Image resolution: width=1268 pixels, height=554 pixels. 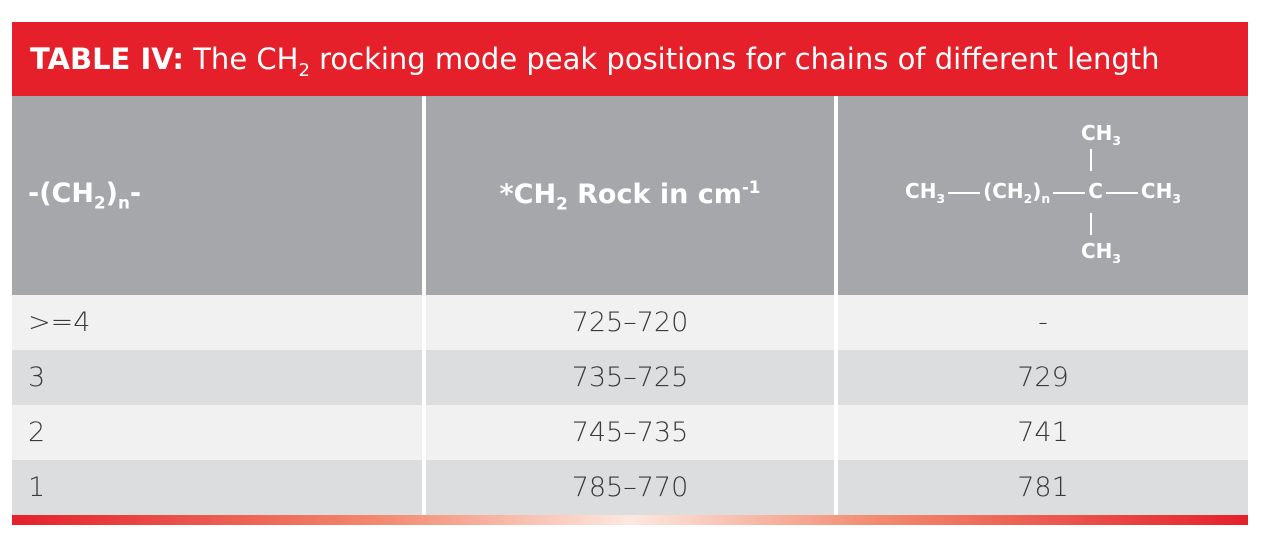 I want to click on table-row: >=4 725–720-, so click(x=630, y=322).